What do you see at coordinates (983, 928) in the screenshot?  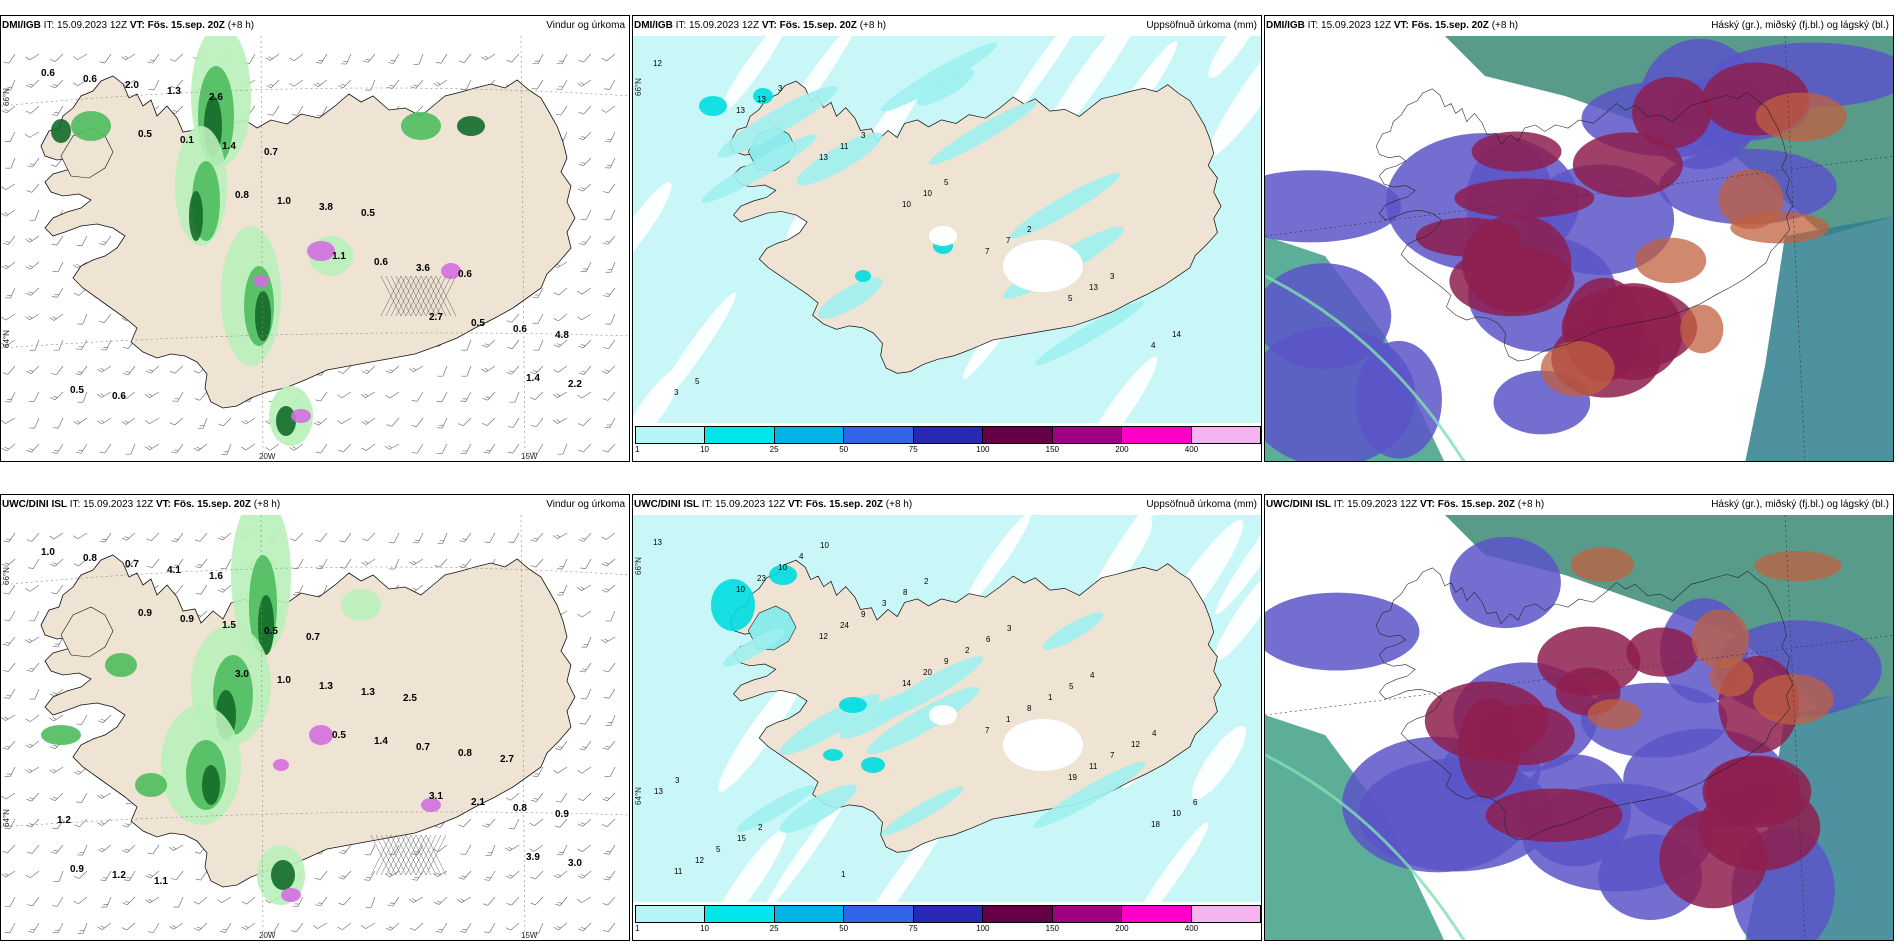 I see `colorbar-tick: 100` at bounding box center [983, 928].